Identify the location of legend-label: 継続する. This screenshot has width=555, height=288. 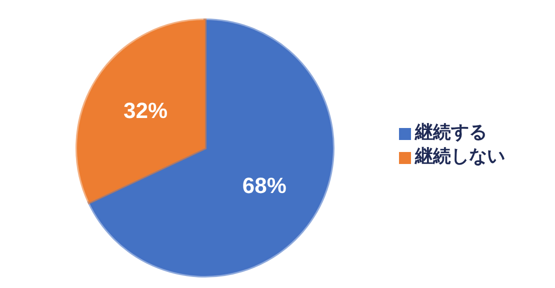
(451, 132).